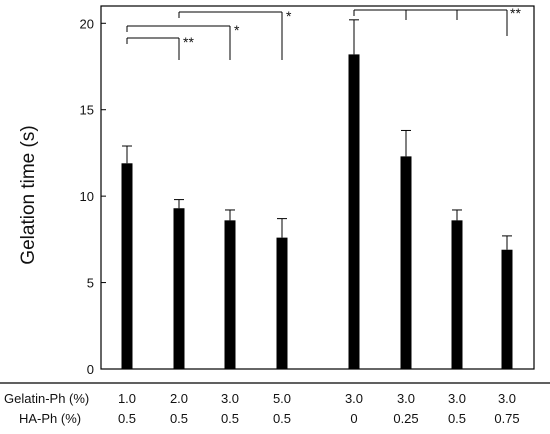  Describe the element at coordinates (353, 418) in the screenshot. I see `ha-cell: 0` at that location.